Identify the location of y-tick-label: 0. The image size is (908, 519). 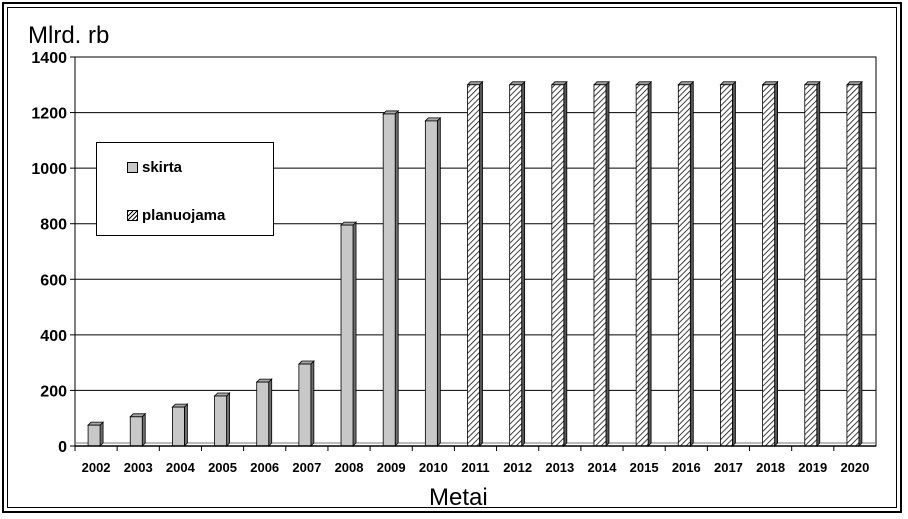
(62, 447).